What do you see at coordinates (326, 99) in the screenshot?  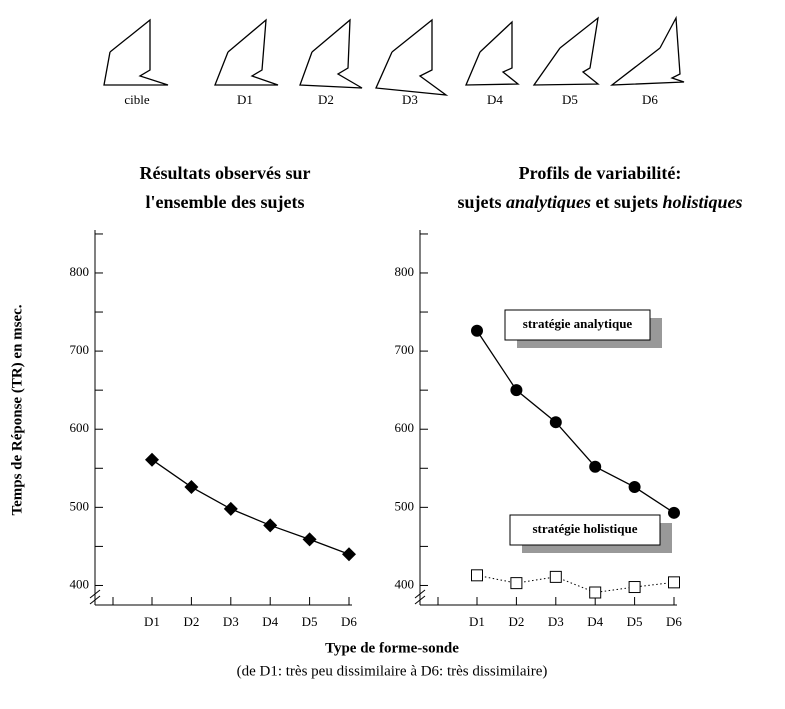 I see `shape-label: D2` at bounding box center [326, 99].